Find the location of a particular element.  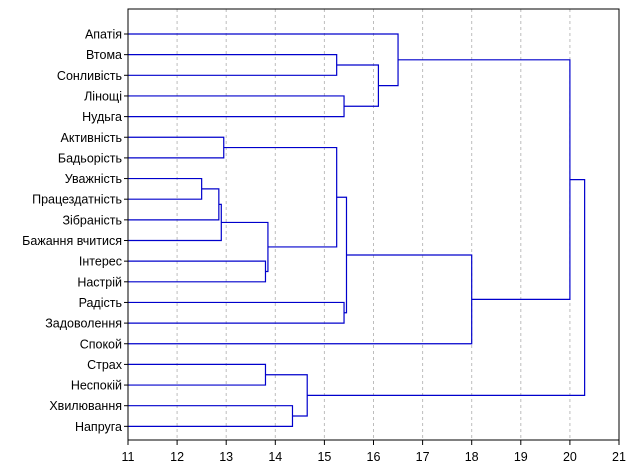

leaf-label: Настрій is located at coordinates (99, 282).